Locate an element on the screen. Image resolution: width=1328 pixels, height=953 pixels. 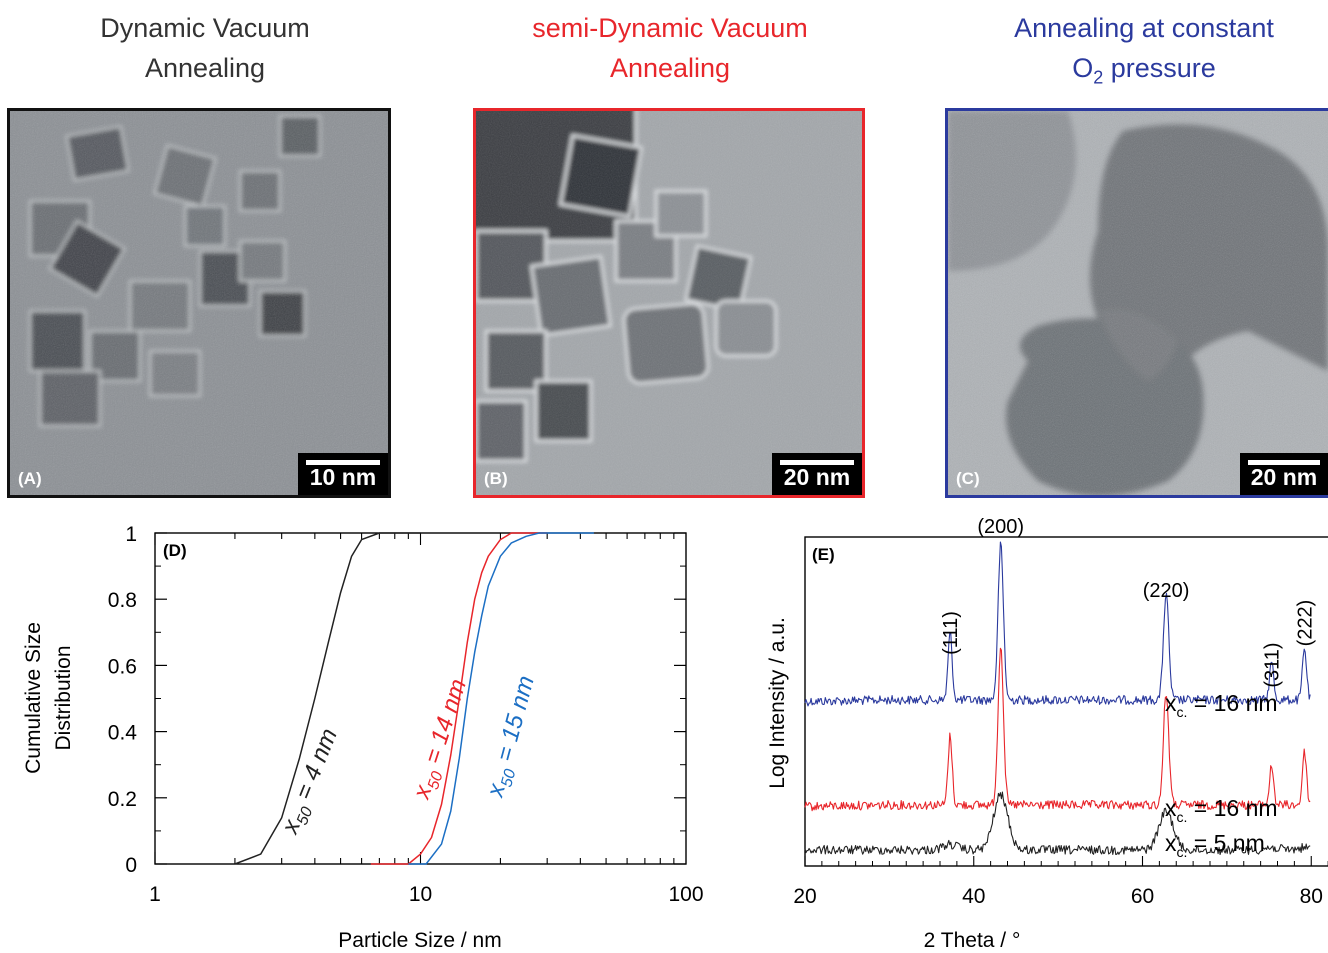
scale-bar-c: 20 nm is located at coordinates (1284, 474).